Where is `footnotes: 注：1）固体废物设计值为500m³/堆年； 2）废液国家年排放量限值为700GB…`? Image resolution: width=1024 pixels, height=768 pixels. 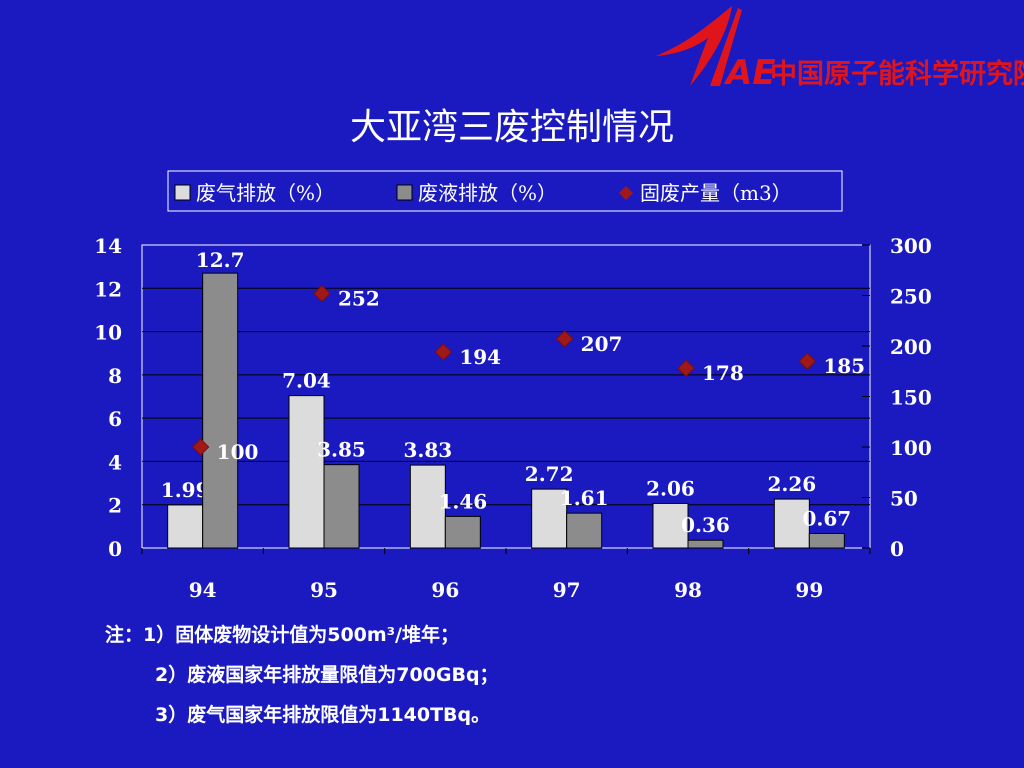
footnotes: 注：1）固体废物设计值为500m³/堆年； 2）废液国家年排放量限值为700GB… is located at coordinates (302, 678).